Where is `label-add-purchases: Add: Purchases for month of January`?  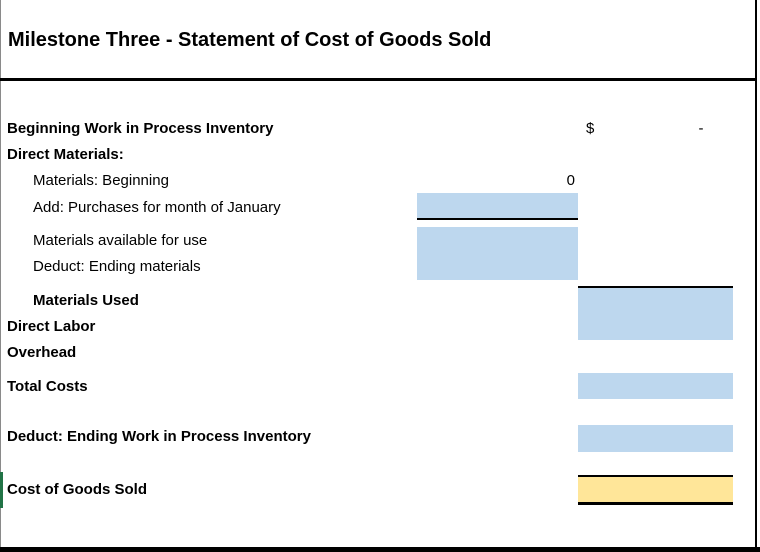
label-add-purchases: Add: Purchases for month of January is located at coordinates (157, 207).